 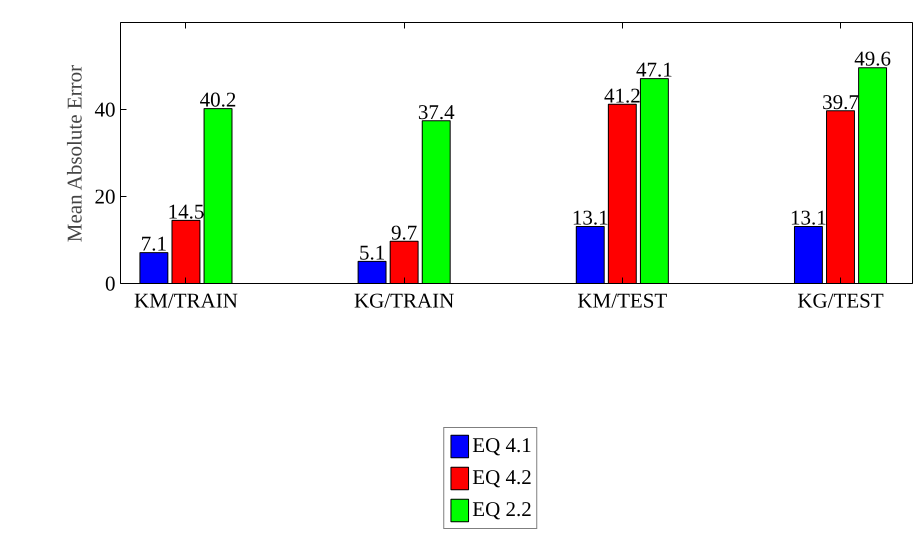 What do you see at coordinates (622, 95) in the screenshot?
I see `data-label: 41.2` at bounding box center [622, 95].